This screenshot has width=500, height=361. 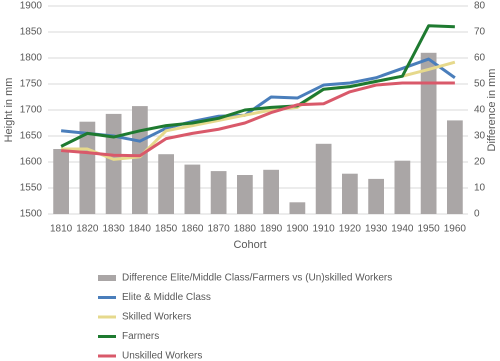 I want to click on y2-tick-label: 70, so click(x=480, y=32).